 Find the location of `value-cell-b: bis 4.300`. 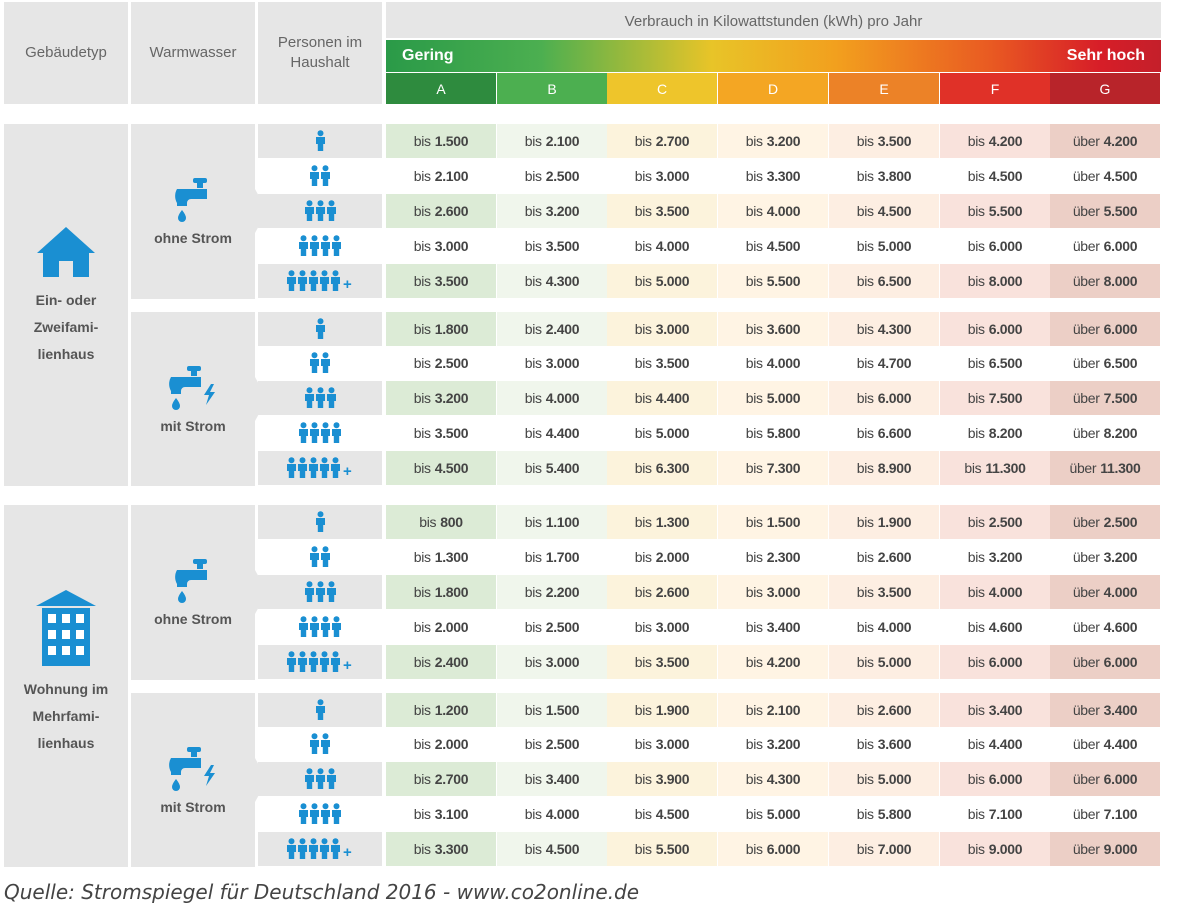

value-cell-b: bis 4.300 is located at coordinates (552, 280).